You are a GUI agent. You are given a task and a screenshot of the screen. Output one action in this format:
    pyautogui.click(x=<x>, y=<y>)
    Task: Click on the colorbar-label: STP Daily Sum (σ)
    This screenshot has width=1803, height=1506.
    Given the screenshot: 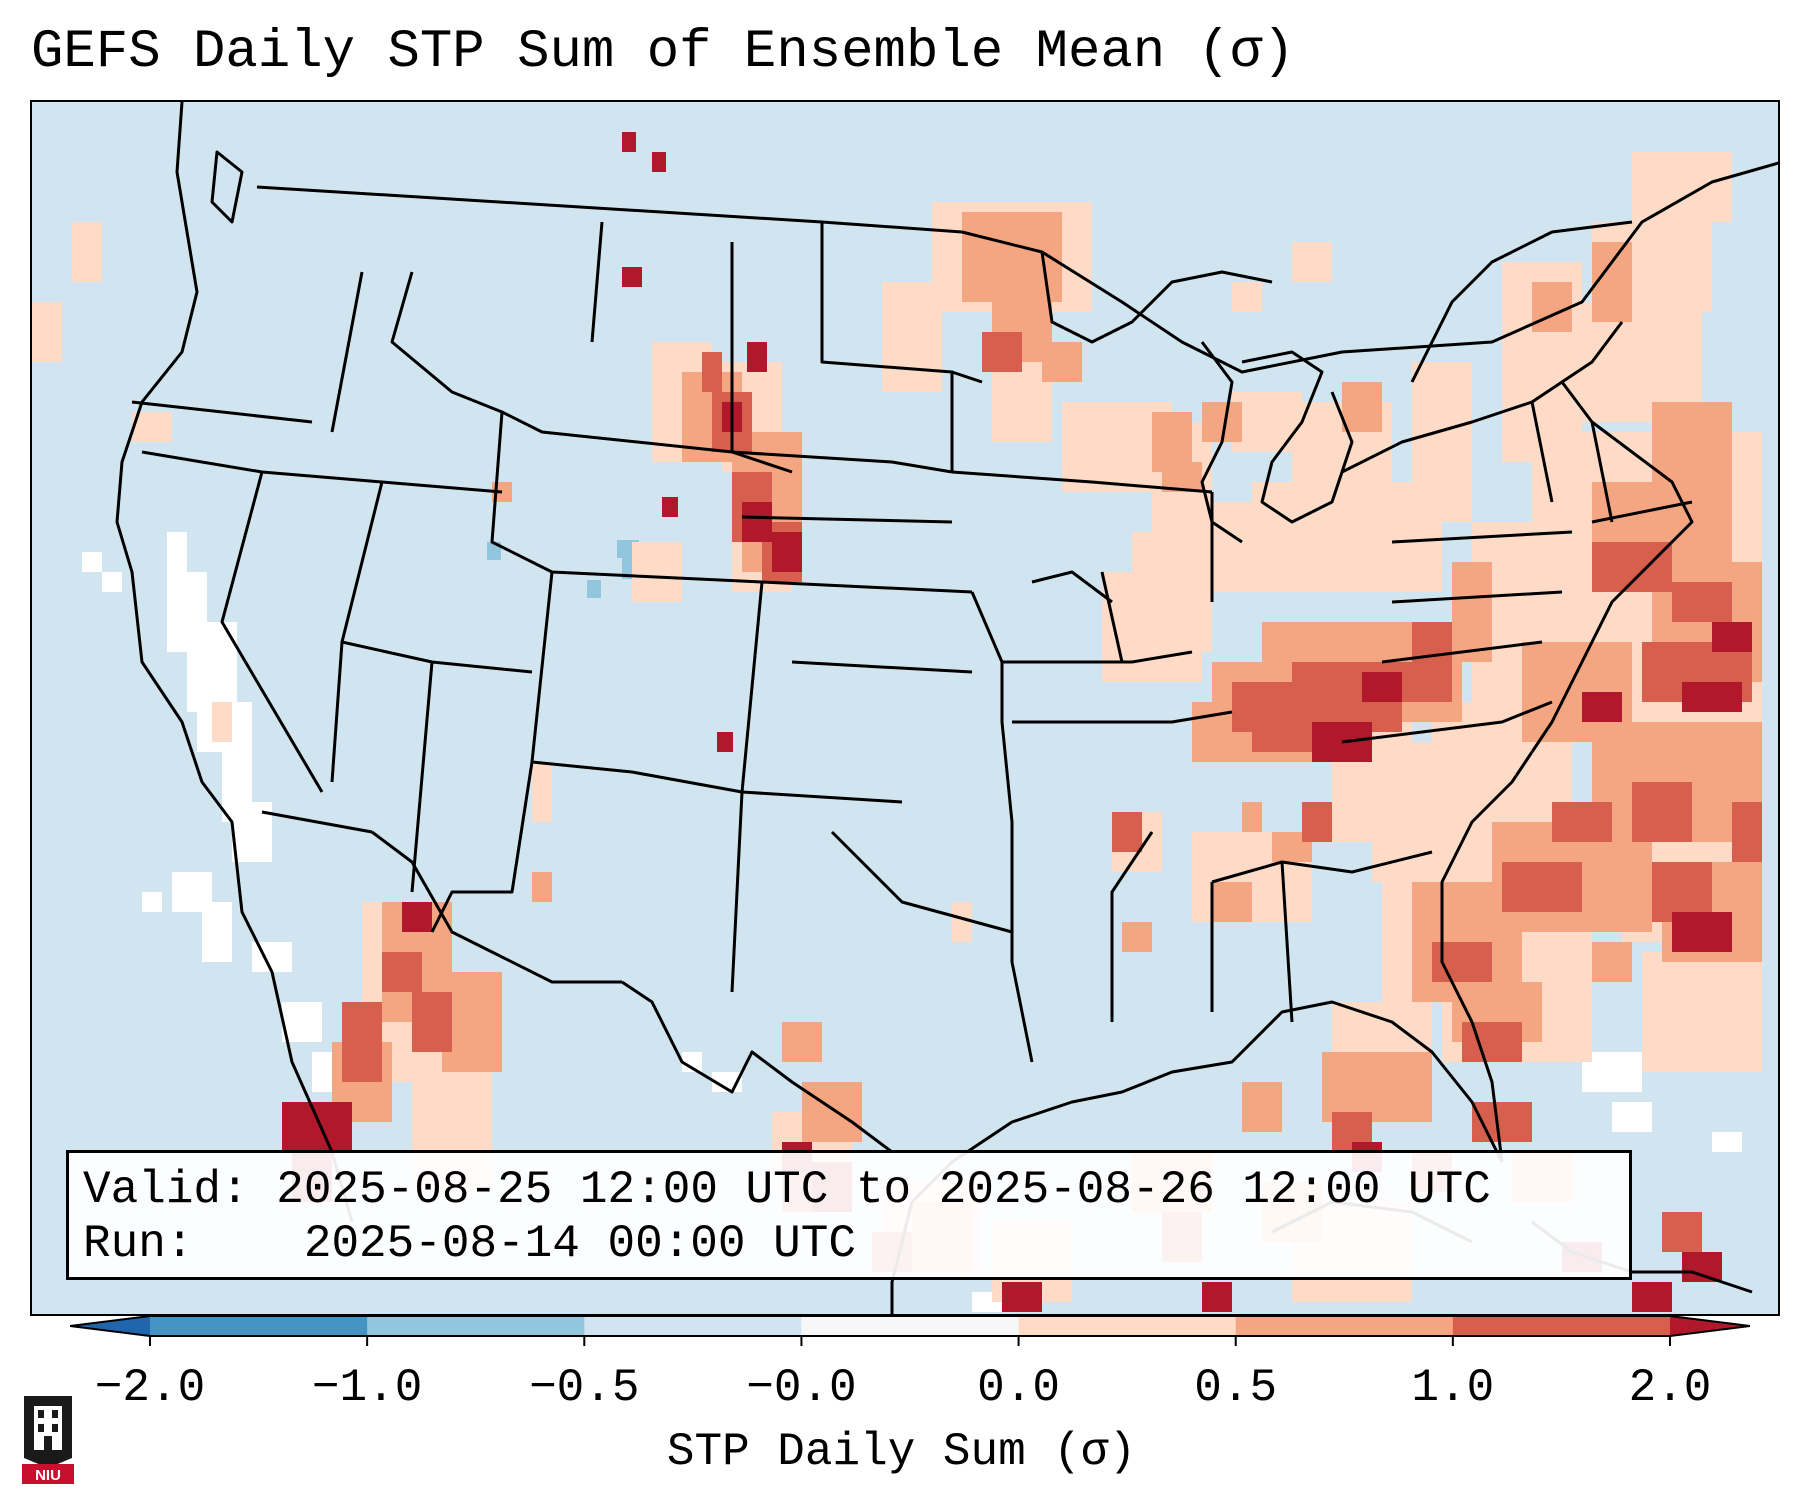 What is the action you would take?
    pyautogui.click(x=901, y=1452)
    